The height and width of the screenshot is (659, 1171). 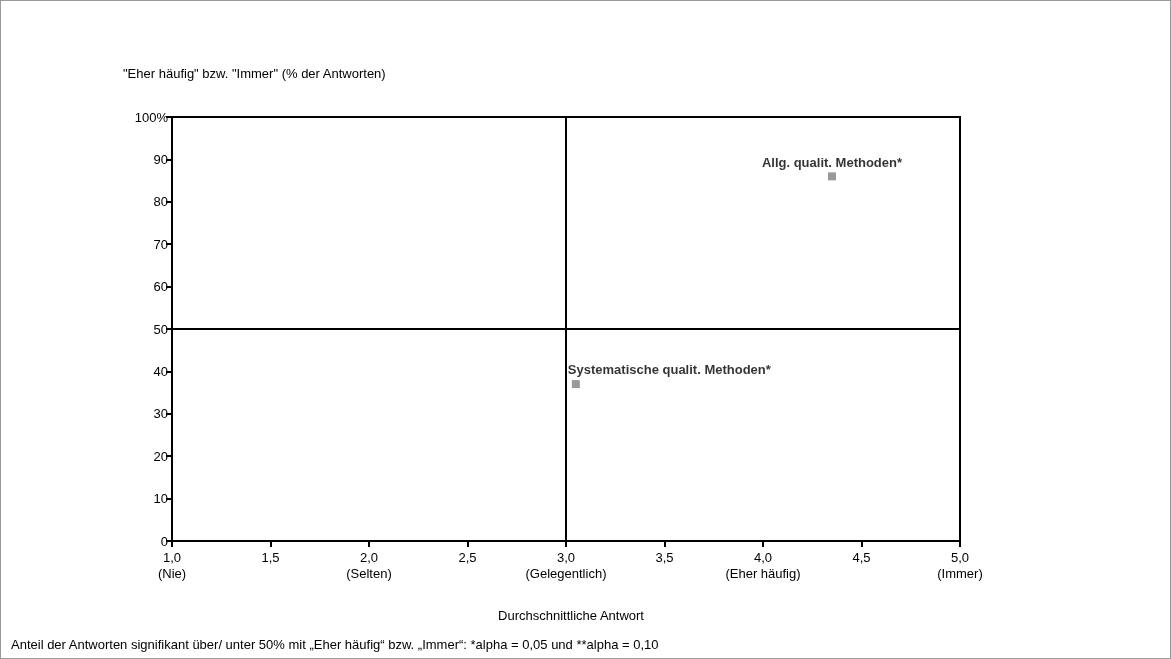 What do you see at coordinates (566, 565) in the screenshot?
I see `x-tick-label: 3,0 (Gelegentlich)` at bounding box center [566, 565].